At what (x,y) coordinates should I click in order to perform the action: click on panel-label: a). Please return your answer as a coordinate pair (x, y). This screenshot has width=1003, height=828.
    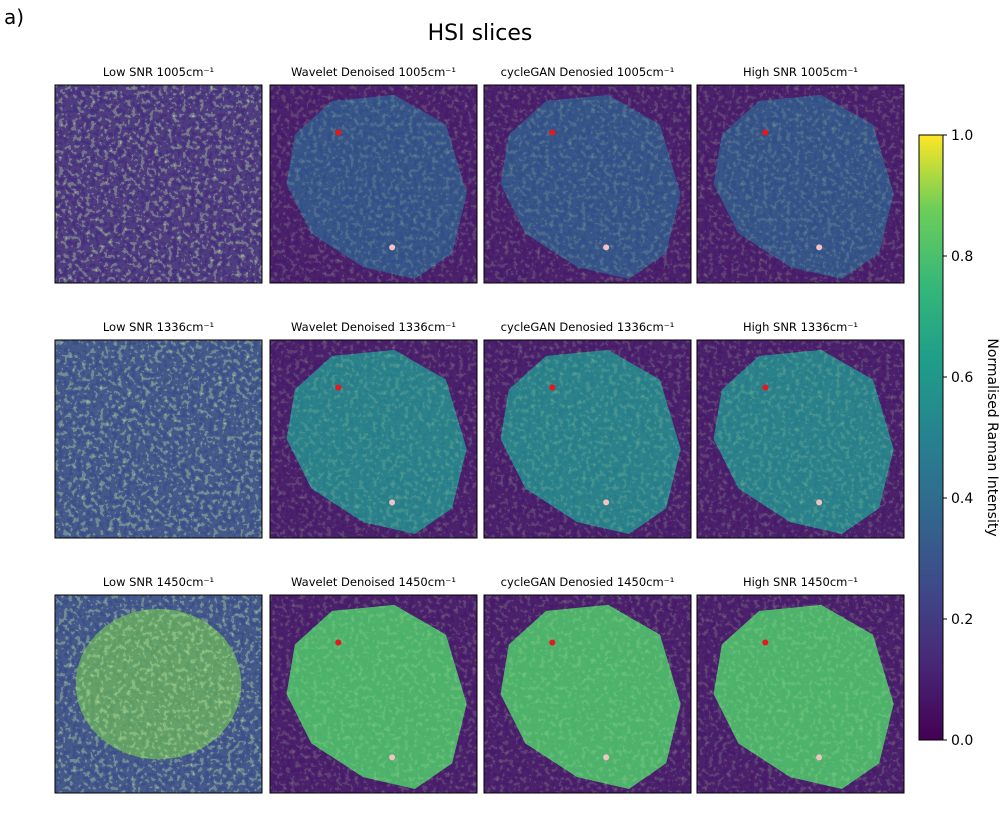
    Looking at the image, I should click on (14, 17).